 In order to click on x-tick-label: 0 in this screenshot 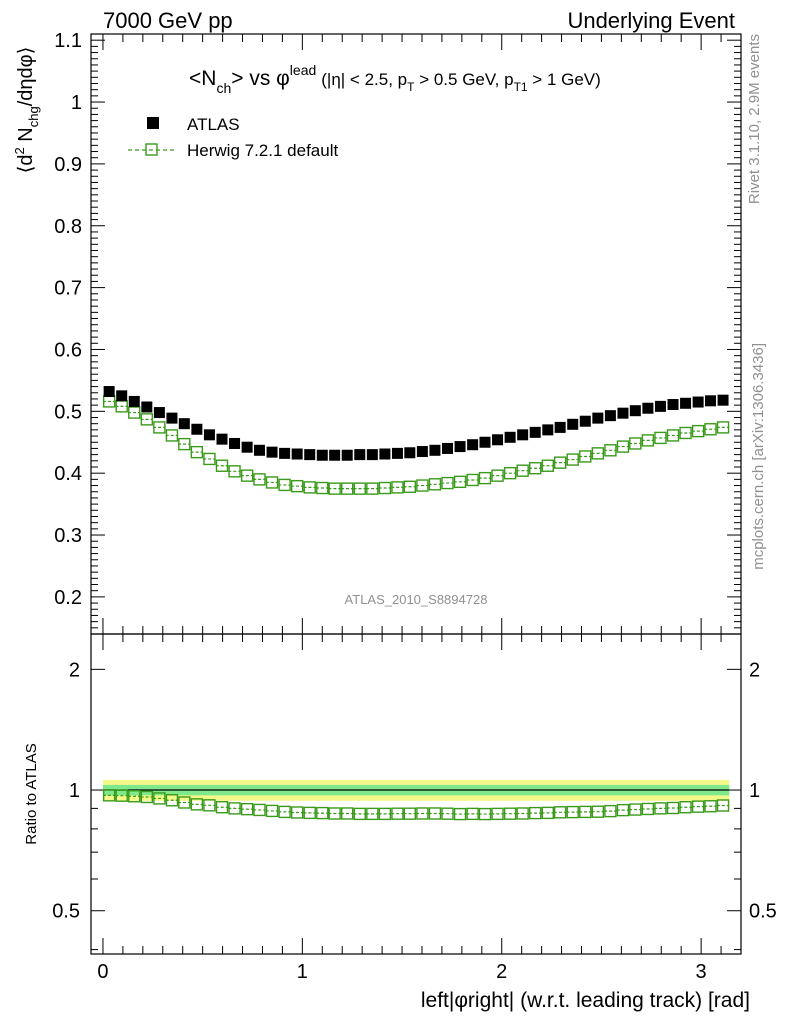, I will do `click(102, 972)`.